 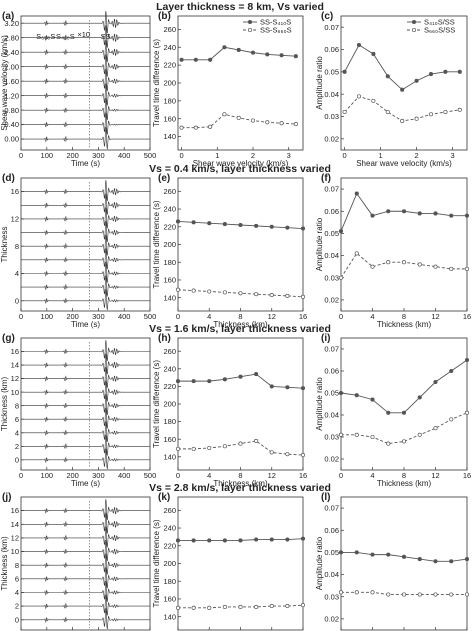 I want to click on phase-label-s410s: S₄₁₀S, so click(x=65, y=36).